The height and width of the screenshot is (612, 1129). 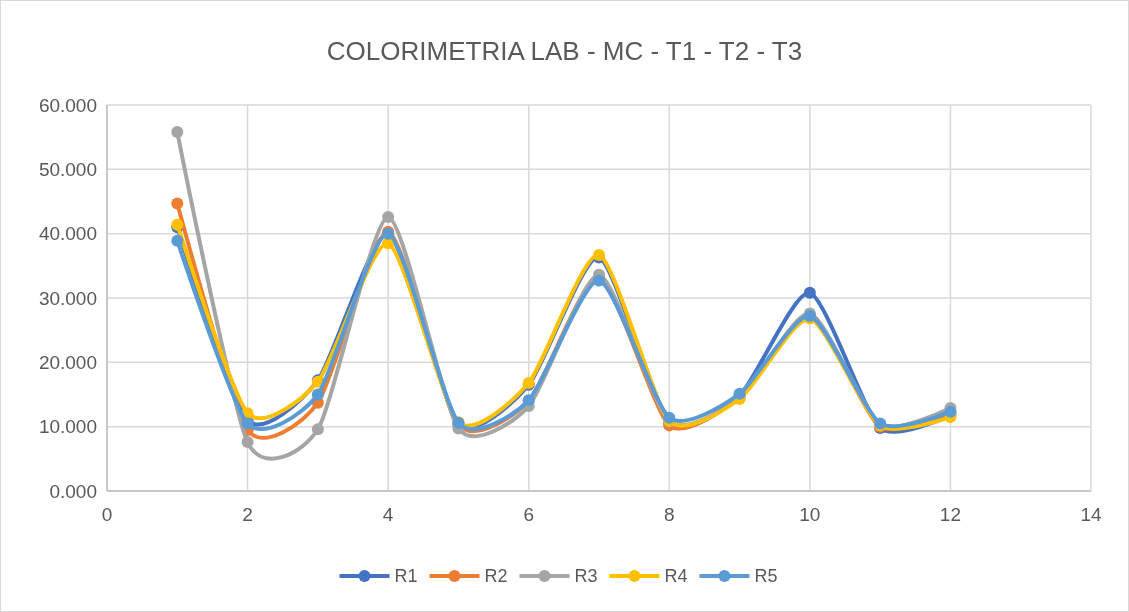 I want to click on x-tick-label: 12, so click(x=950, y=514).